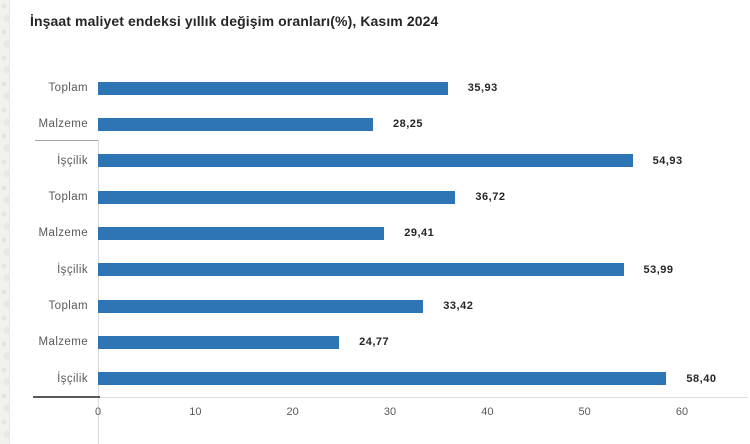  What do you see at coordinates (98, 412) in the screenshot?
I see `x-axis-tick-label: 0` at bounding box center [98, 412].